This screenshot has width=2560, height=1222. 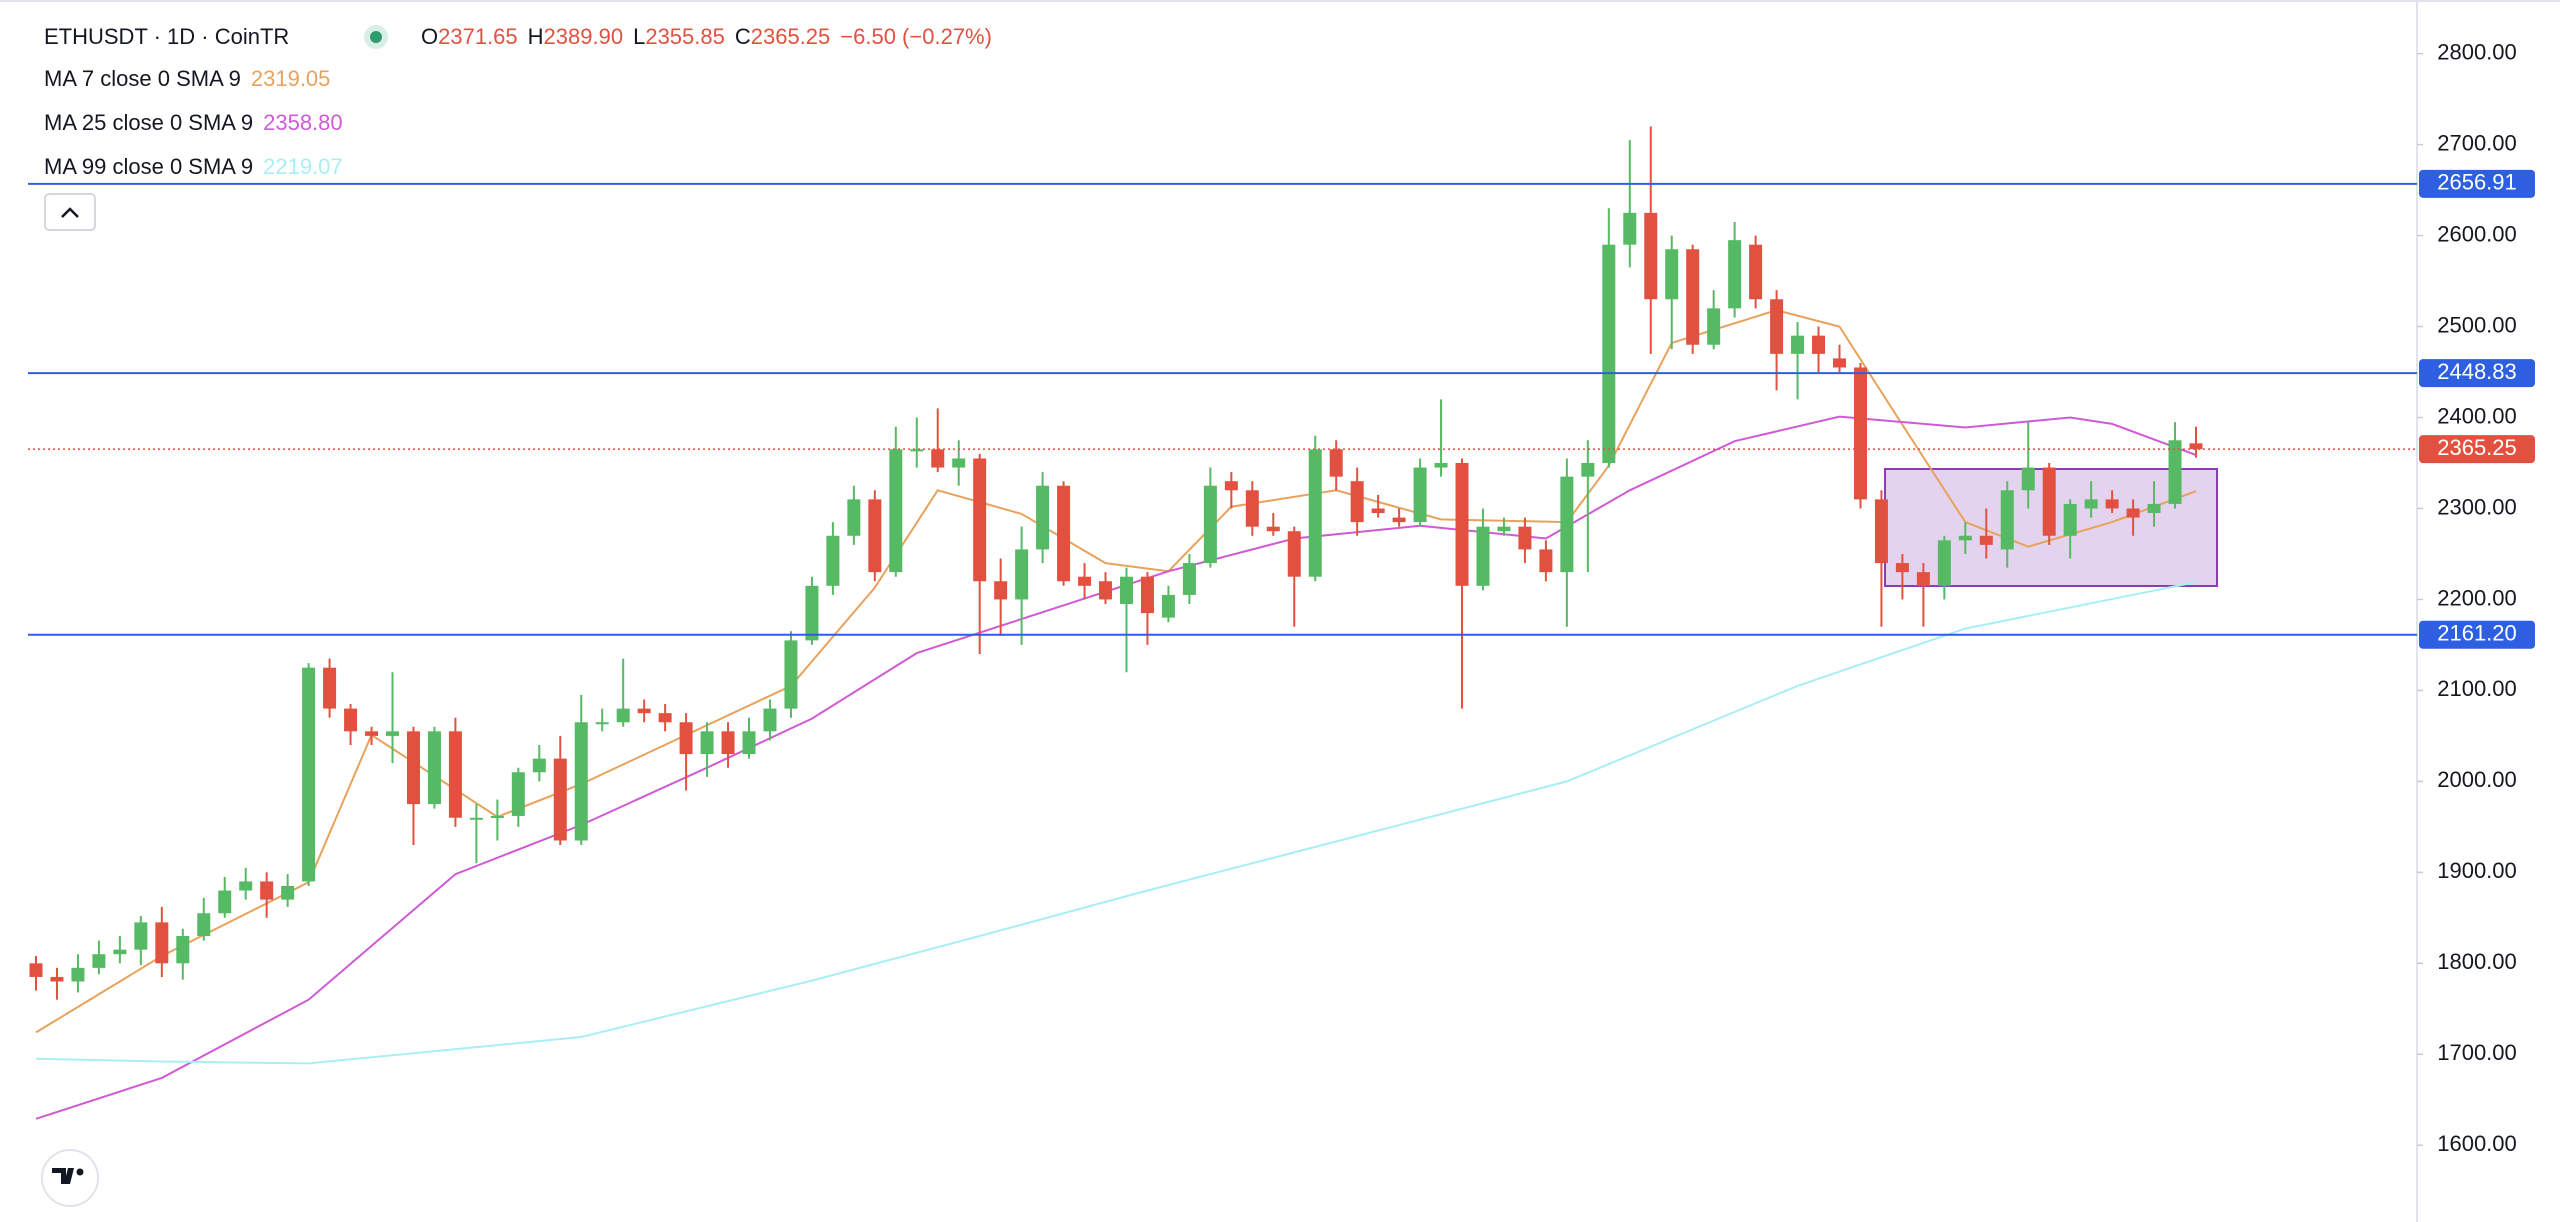 I want to click on tv-logo, so click(x=70, y=1178).